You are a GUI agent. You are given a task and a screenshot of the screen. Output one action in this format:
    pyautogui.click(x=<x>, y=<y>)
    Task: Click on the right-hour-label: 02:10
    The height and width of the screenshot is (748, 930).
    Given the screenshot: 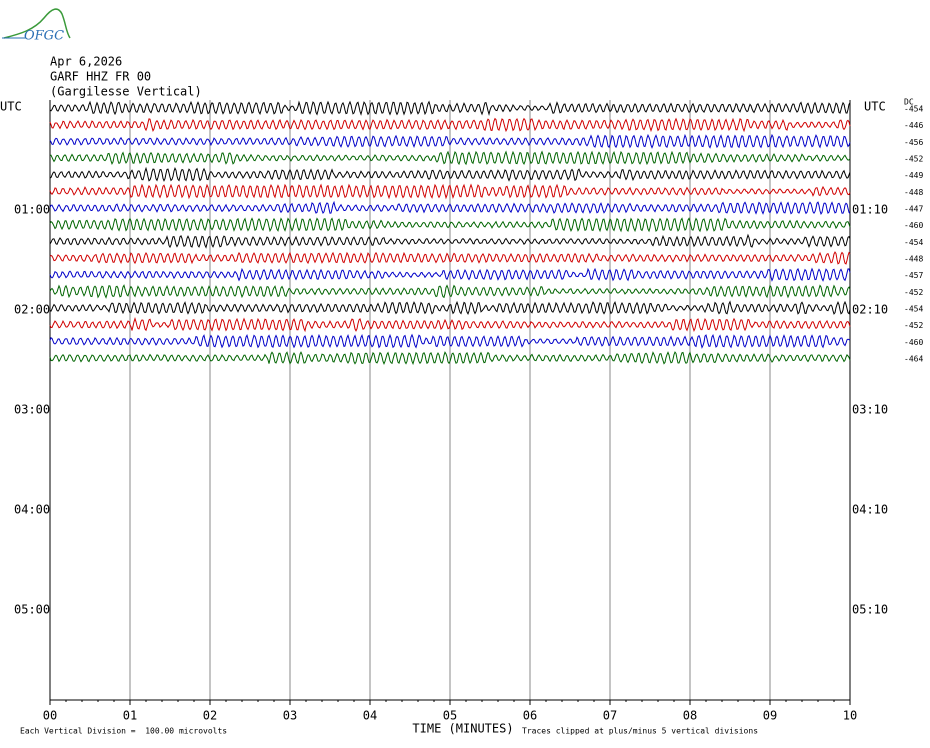 What is the action you would take?
    pyautogui.click(x=870, y=310)
    